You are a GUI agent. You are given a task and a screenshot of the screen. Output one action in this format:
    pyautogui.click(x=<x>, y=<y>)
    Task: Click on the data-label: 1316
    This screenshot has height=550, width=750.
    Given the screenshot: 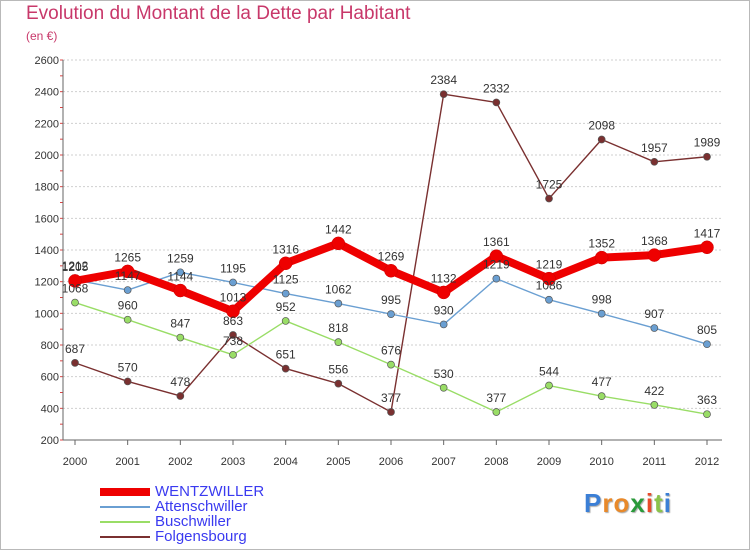 What is the action you would take?
    pyautogui.click(x=285, y=249)
    